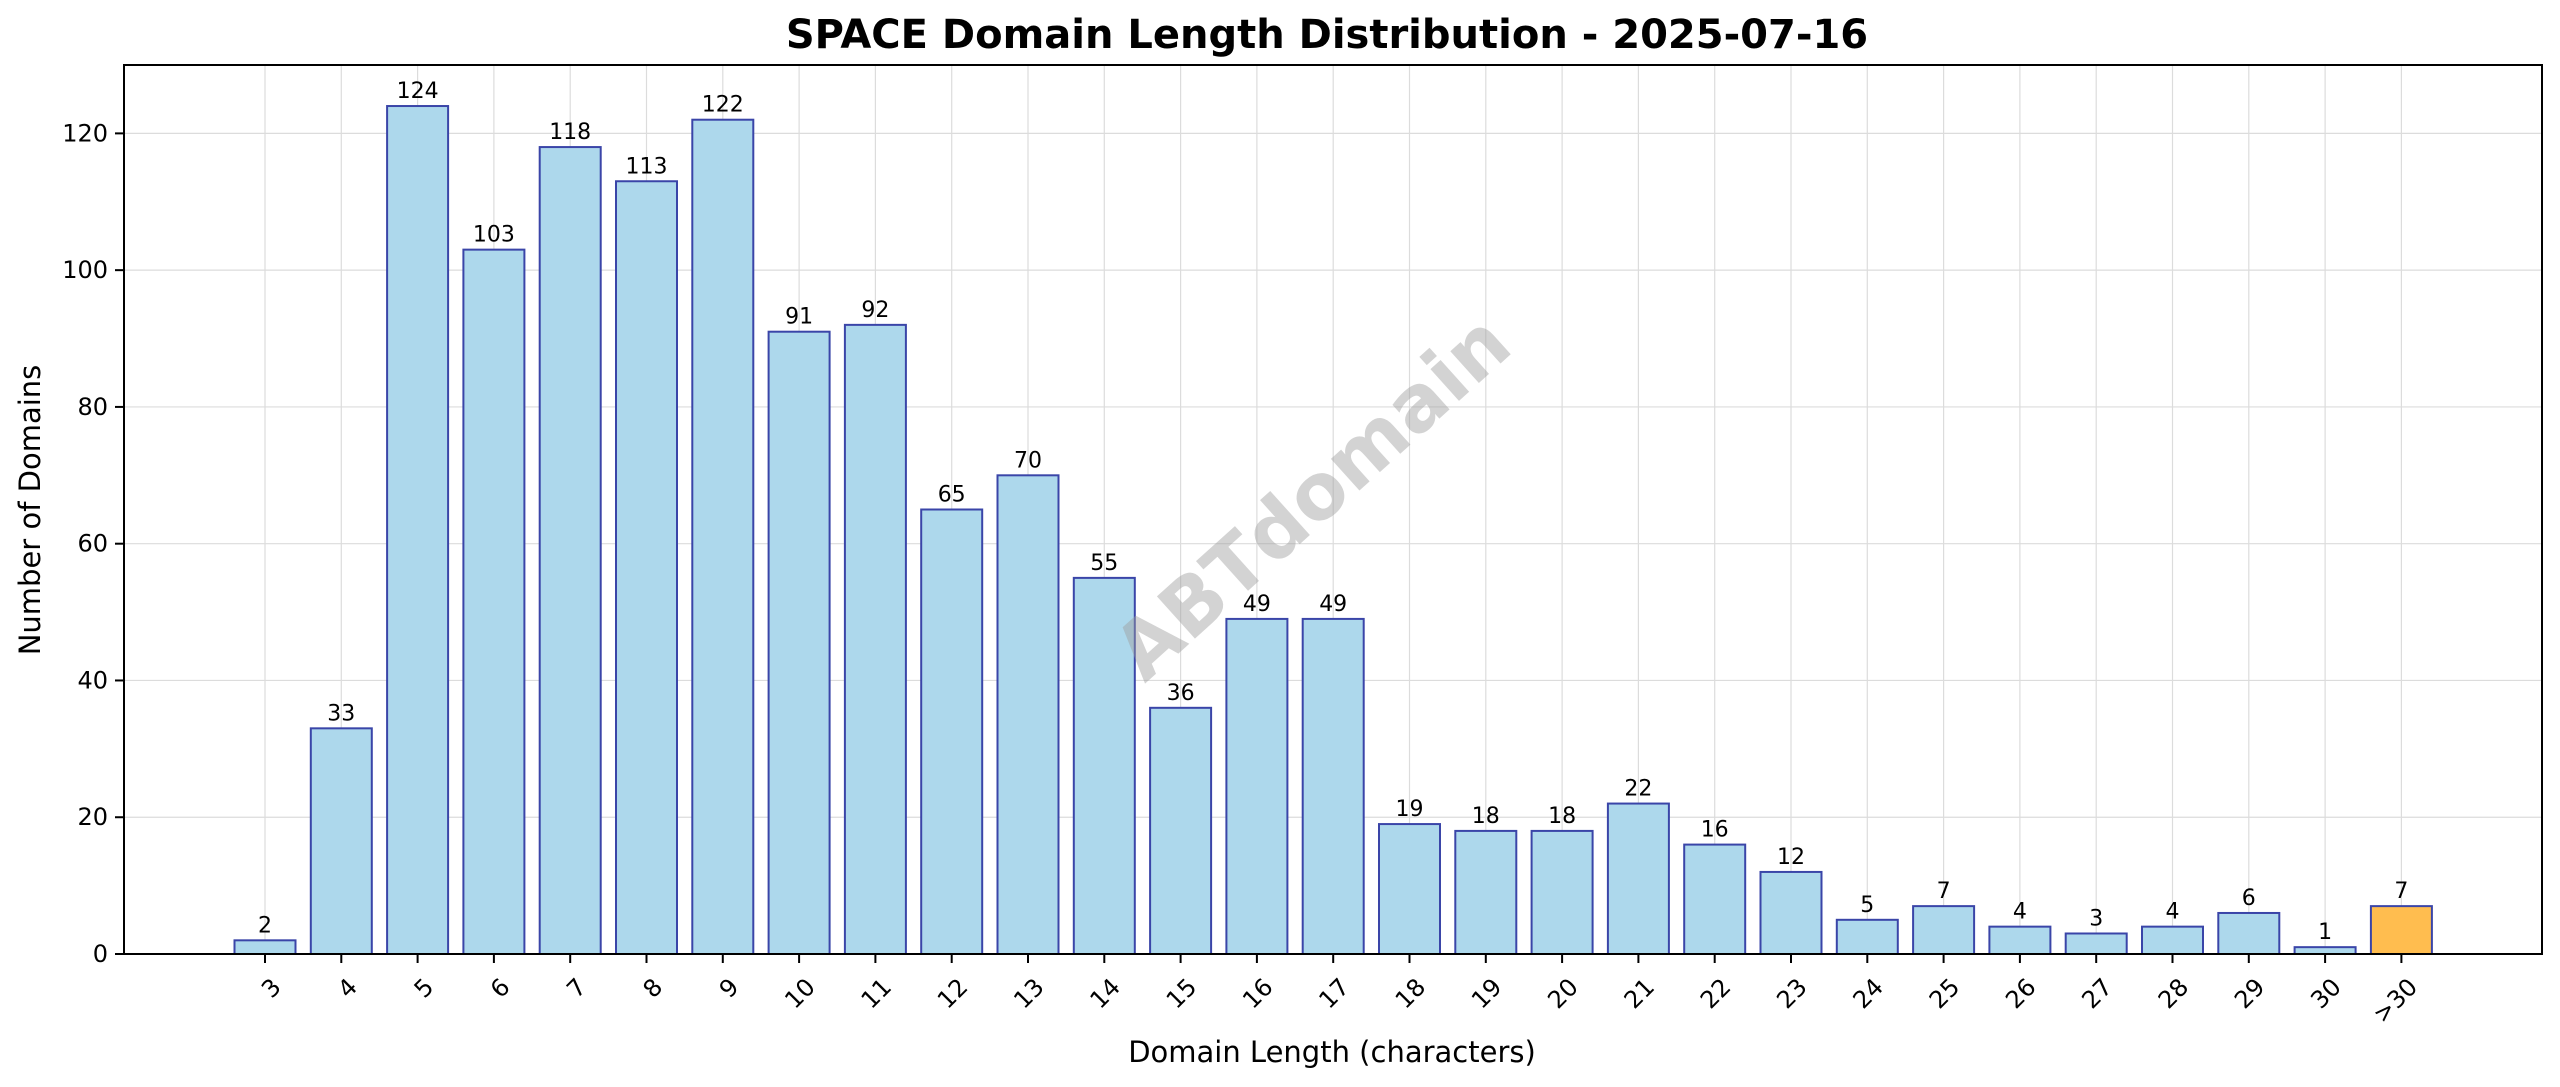 The width and height of the screenshot is (2560, 1087). Describe the element at coordinates (1791, 993) in the screenshot. I see `x-tick-label-23: 23` at that location.